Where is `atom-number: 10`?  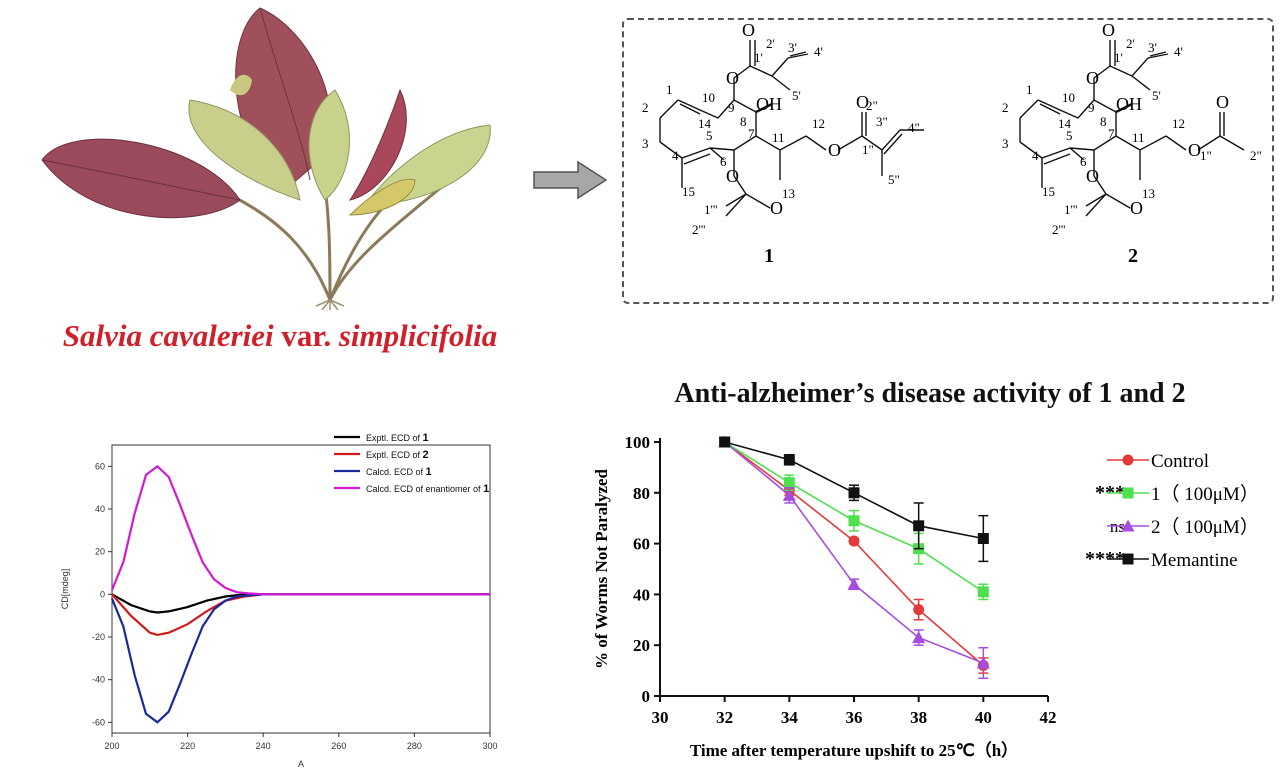 atom-number: 10 is located at coordinates (708, 97).